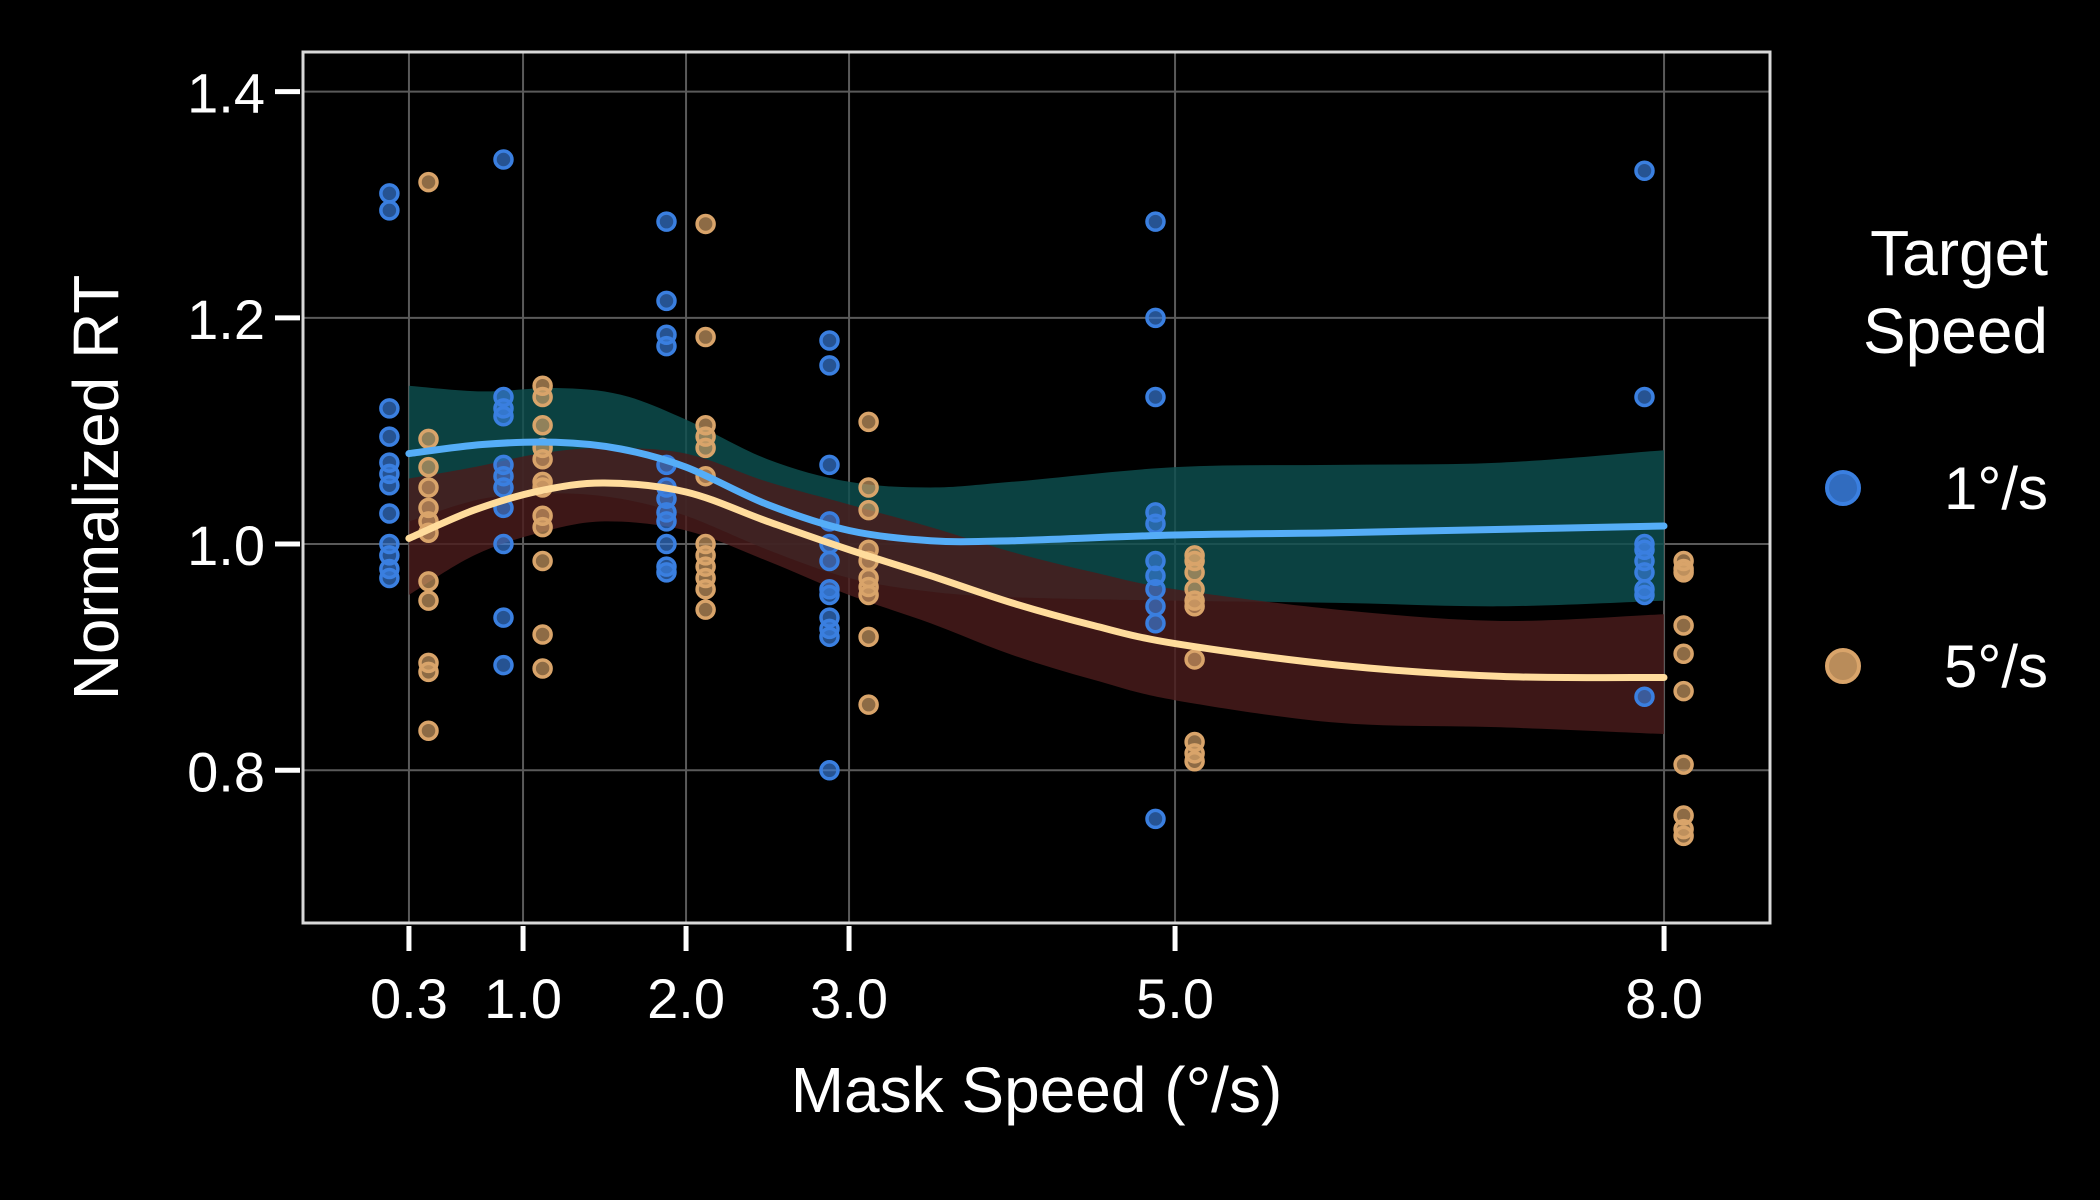  Describe the element at coordinates (226, 771) in the screenshot. I see `y-tick-label: 0.8` at that location.